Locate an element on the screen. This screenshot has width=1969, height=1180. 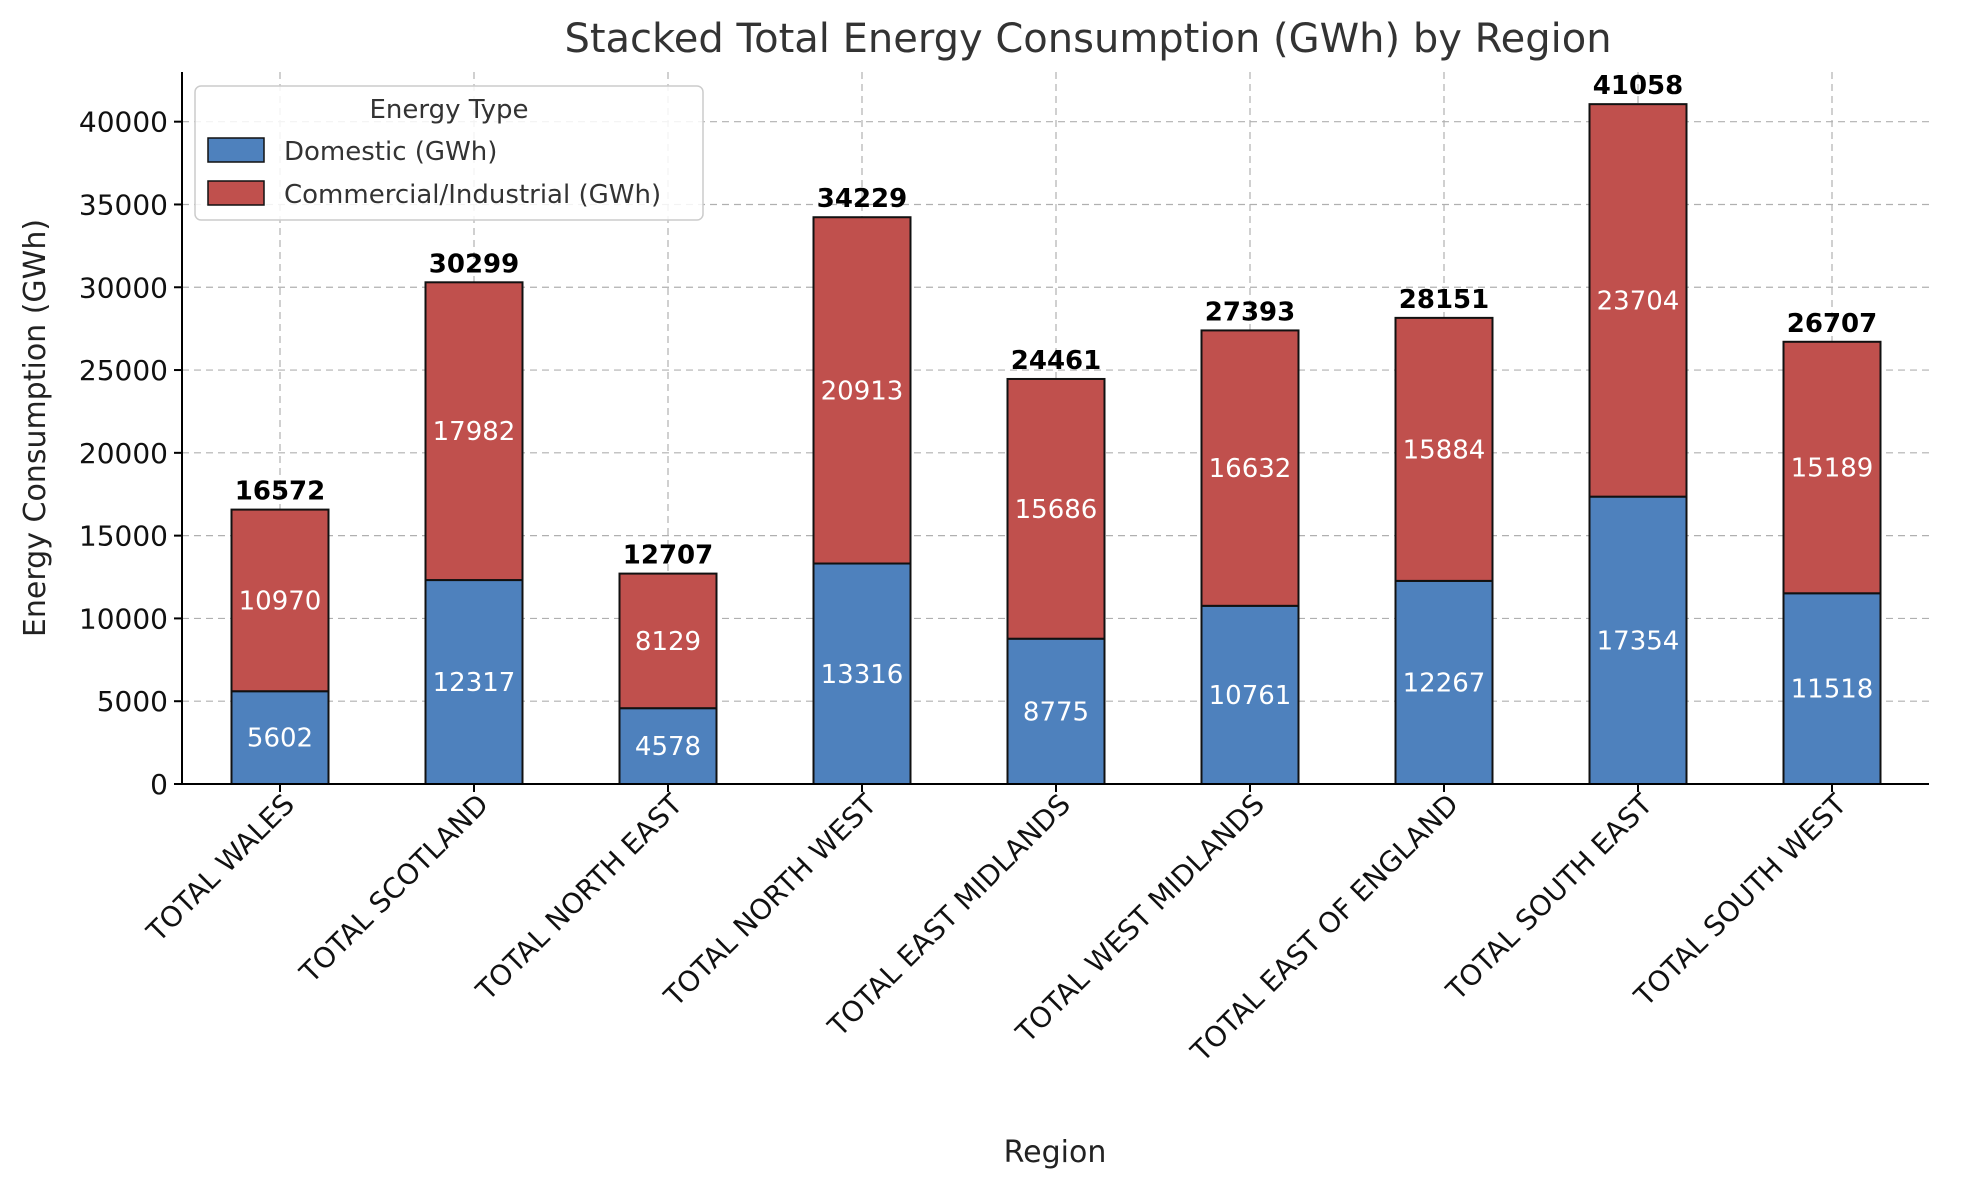
legend-swatch-domestic is located at coordinates (236, 150).